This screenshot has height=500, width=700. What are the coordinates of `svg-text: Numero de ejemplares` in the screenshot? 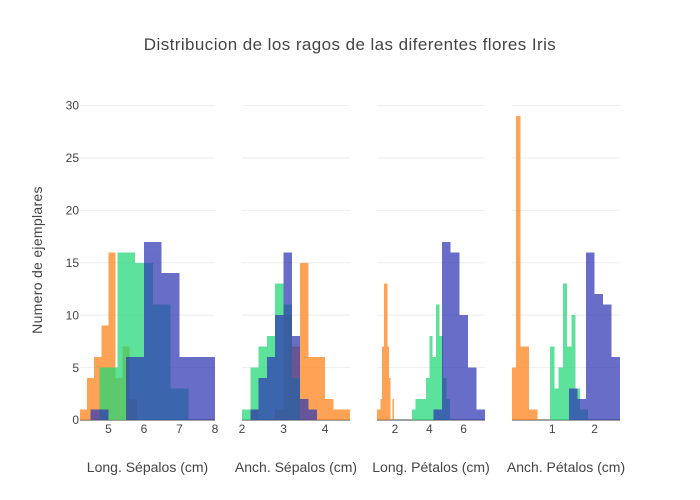 It's located at (37, 260).